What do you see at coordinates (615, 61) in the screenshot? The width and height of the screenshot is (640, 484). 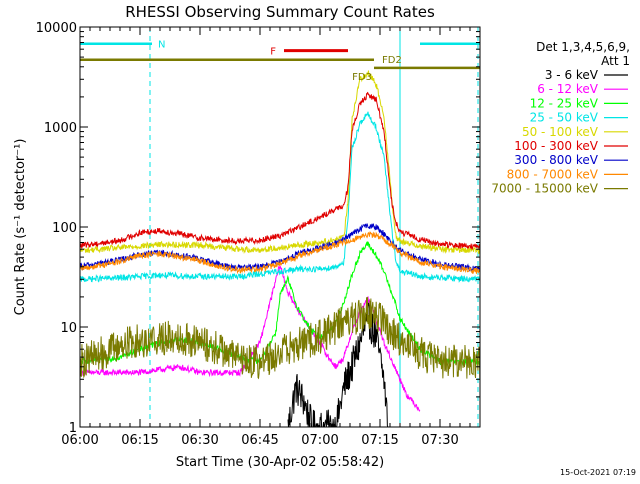 I see `legend-title-line-2: Att 1` at bounding box center [615, 61].